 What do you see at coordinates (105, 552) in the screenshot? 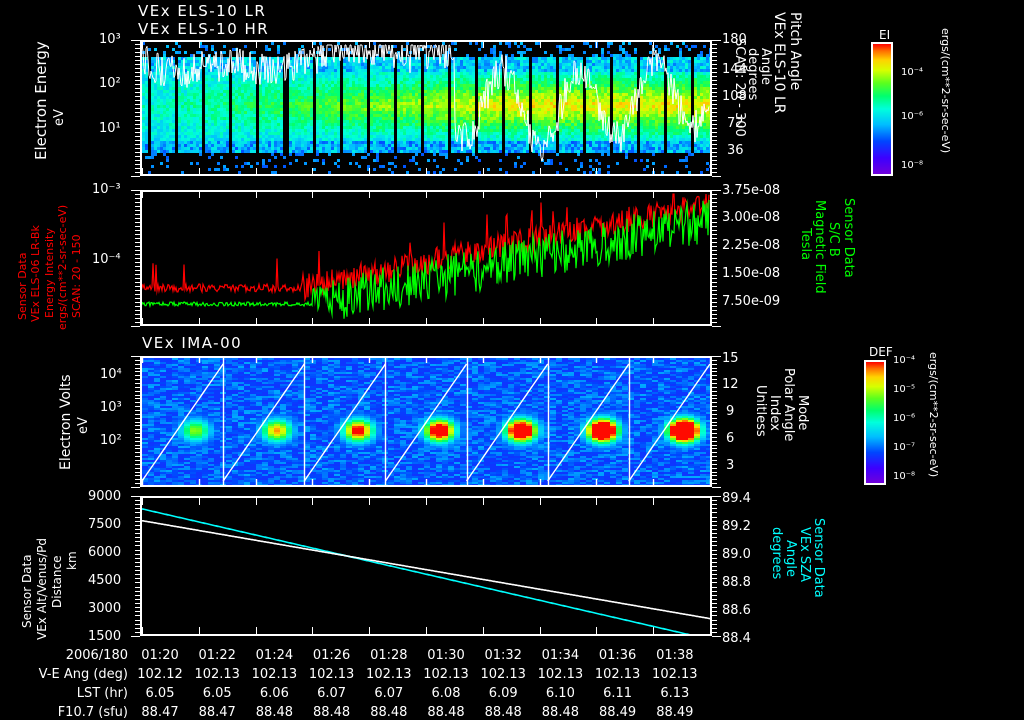
I see `panel4-ytick-2: 6000` at bounding box center [105, 552].